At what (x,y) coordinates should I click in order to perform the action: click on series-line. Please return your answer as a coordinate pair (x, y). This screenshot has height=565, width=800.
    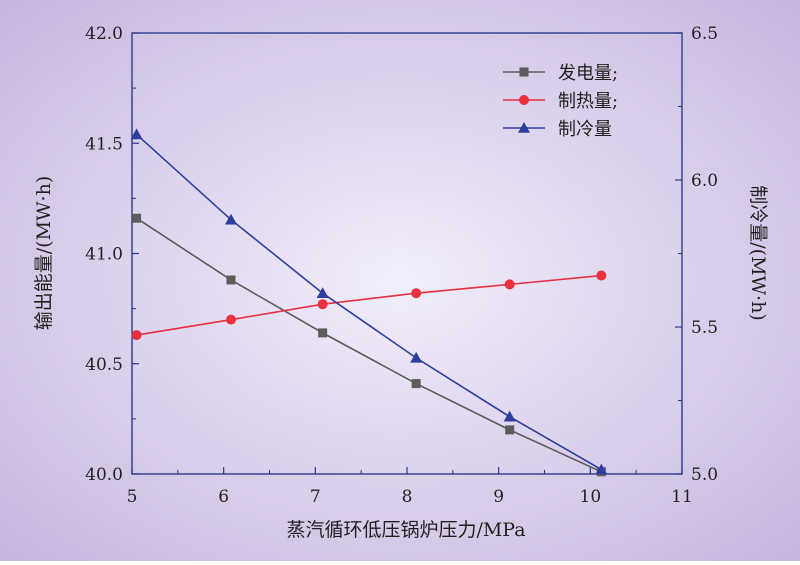
    Looking at the image, I should click on (369, 305).